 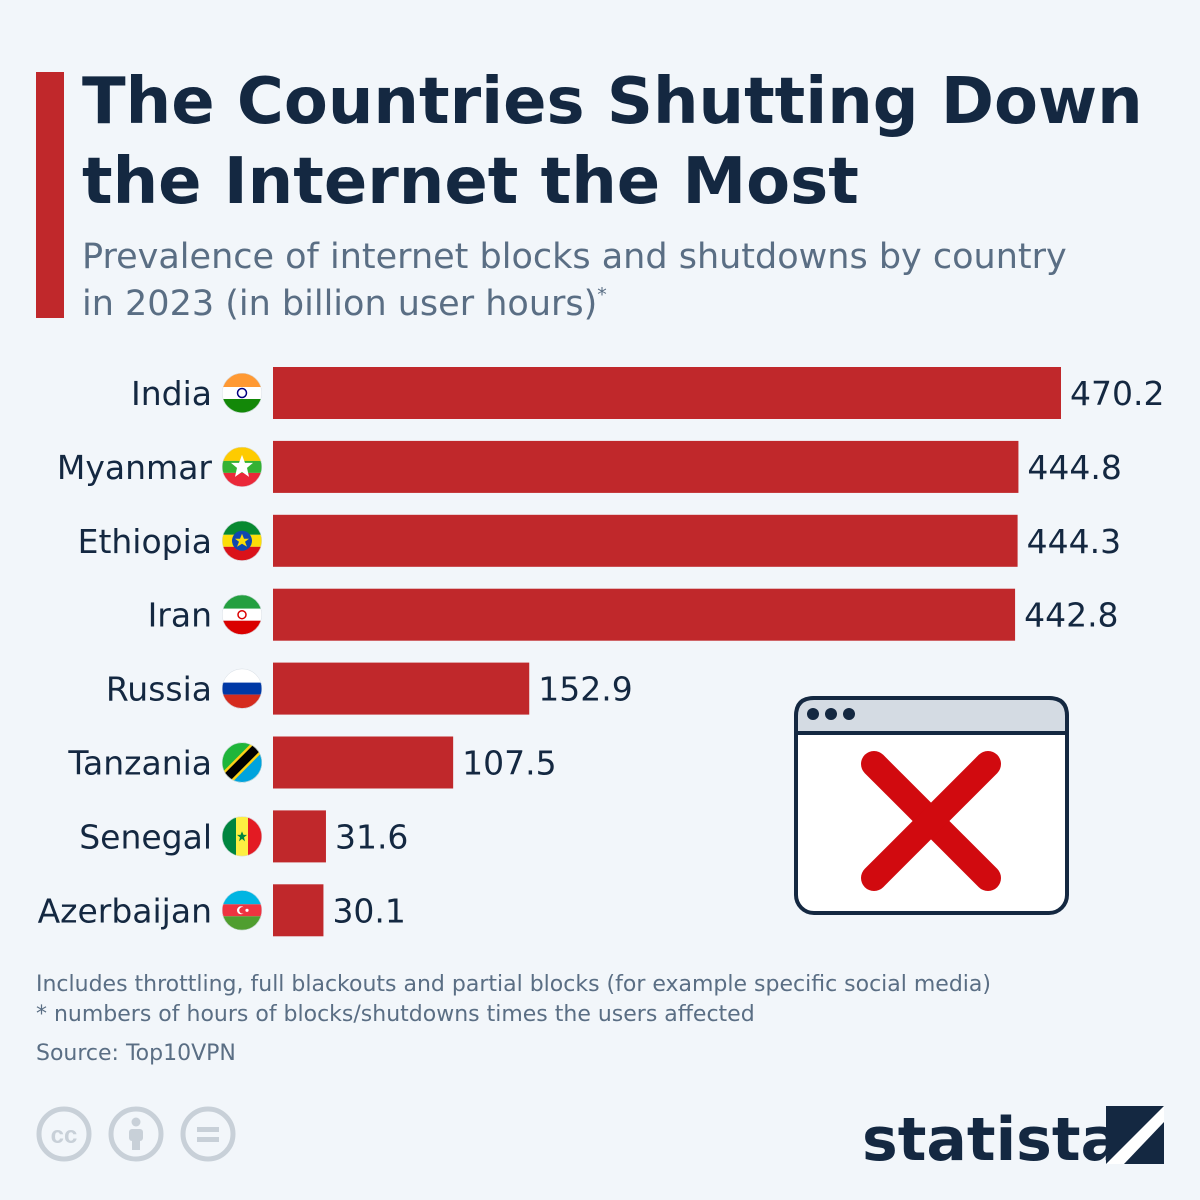 What do you see at coordinates (50, 195) in the screenshot?
I see `title-accent-bar` at bounding box center [50, 195].